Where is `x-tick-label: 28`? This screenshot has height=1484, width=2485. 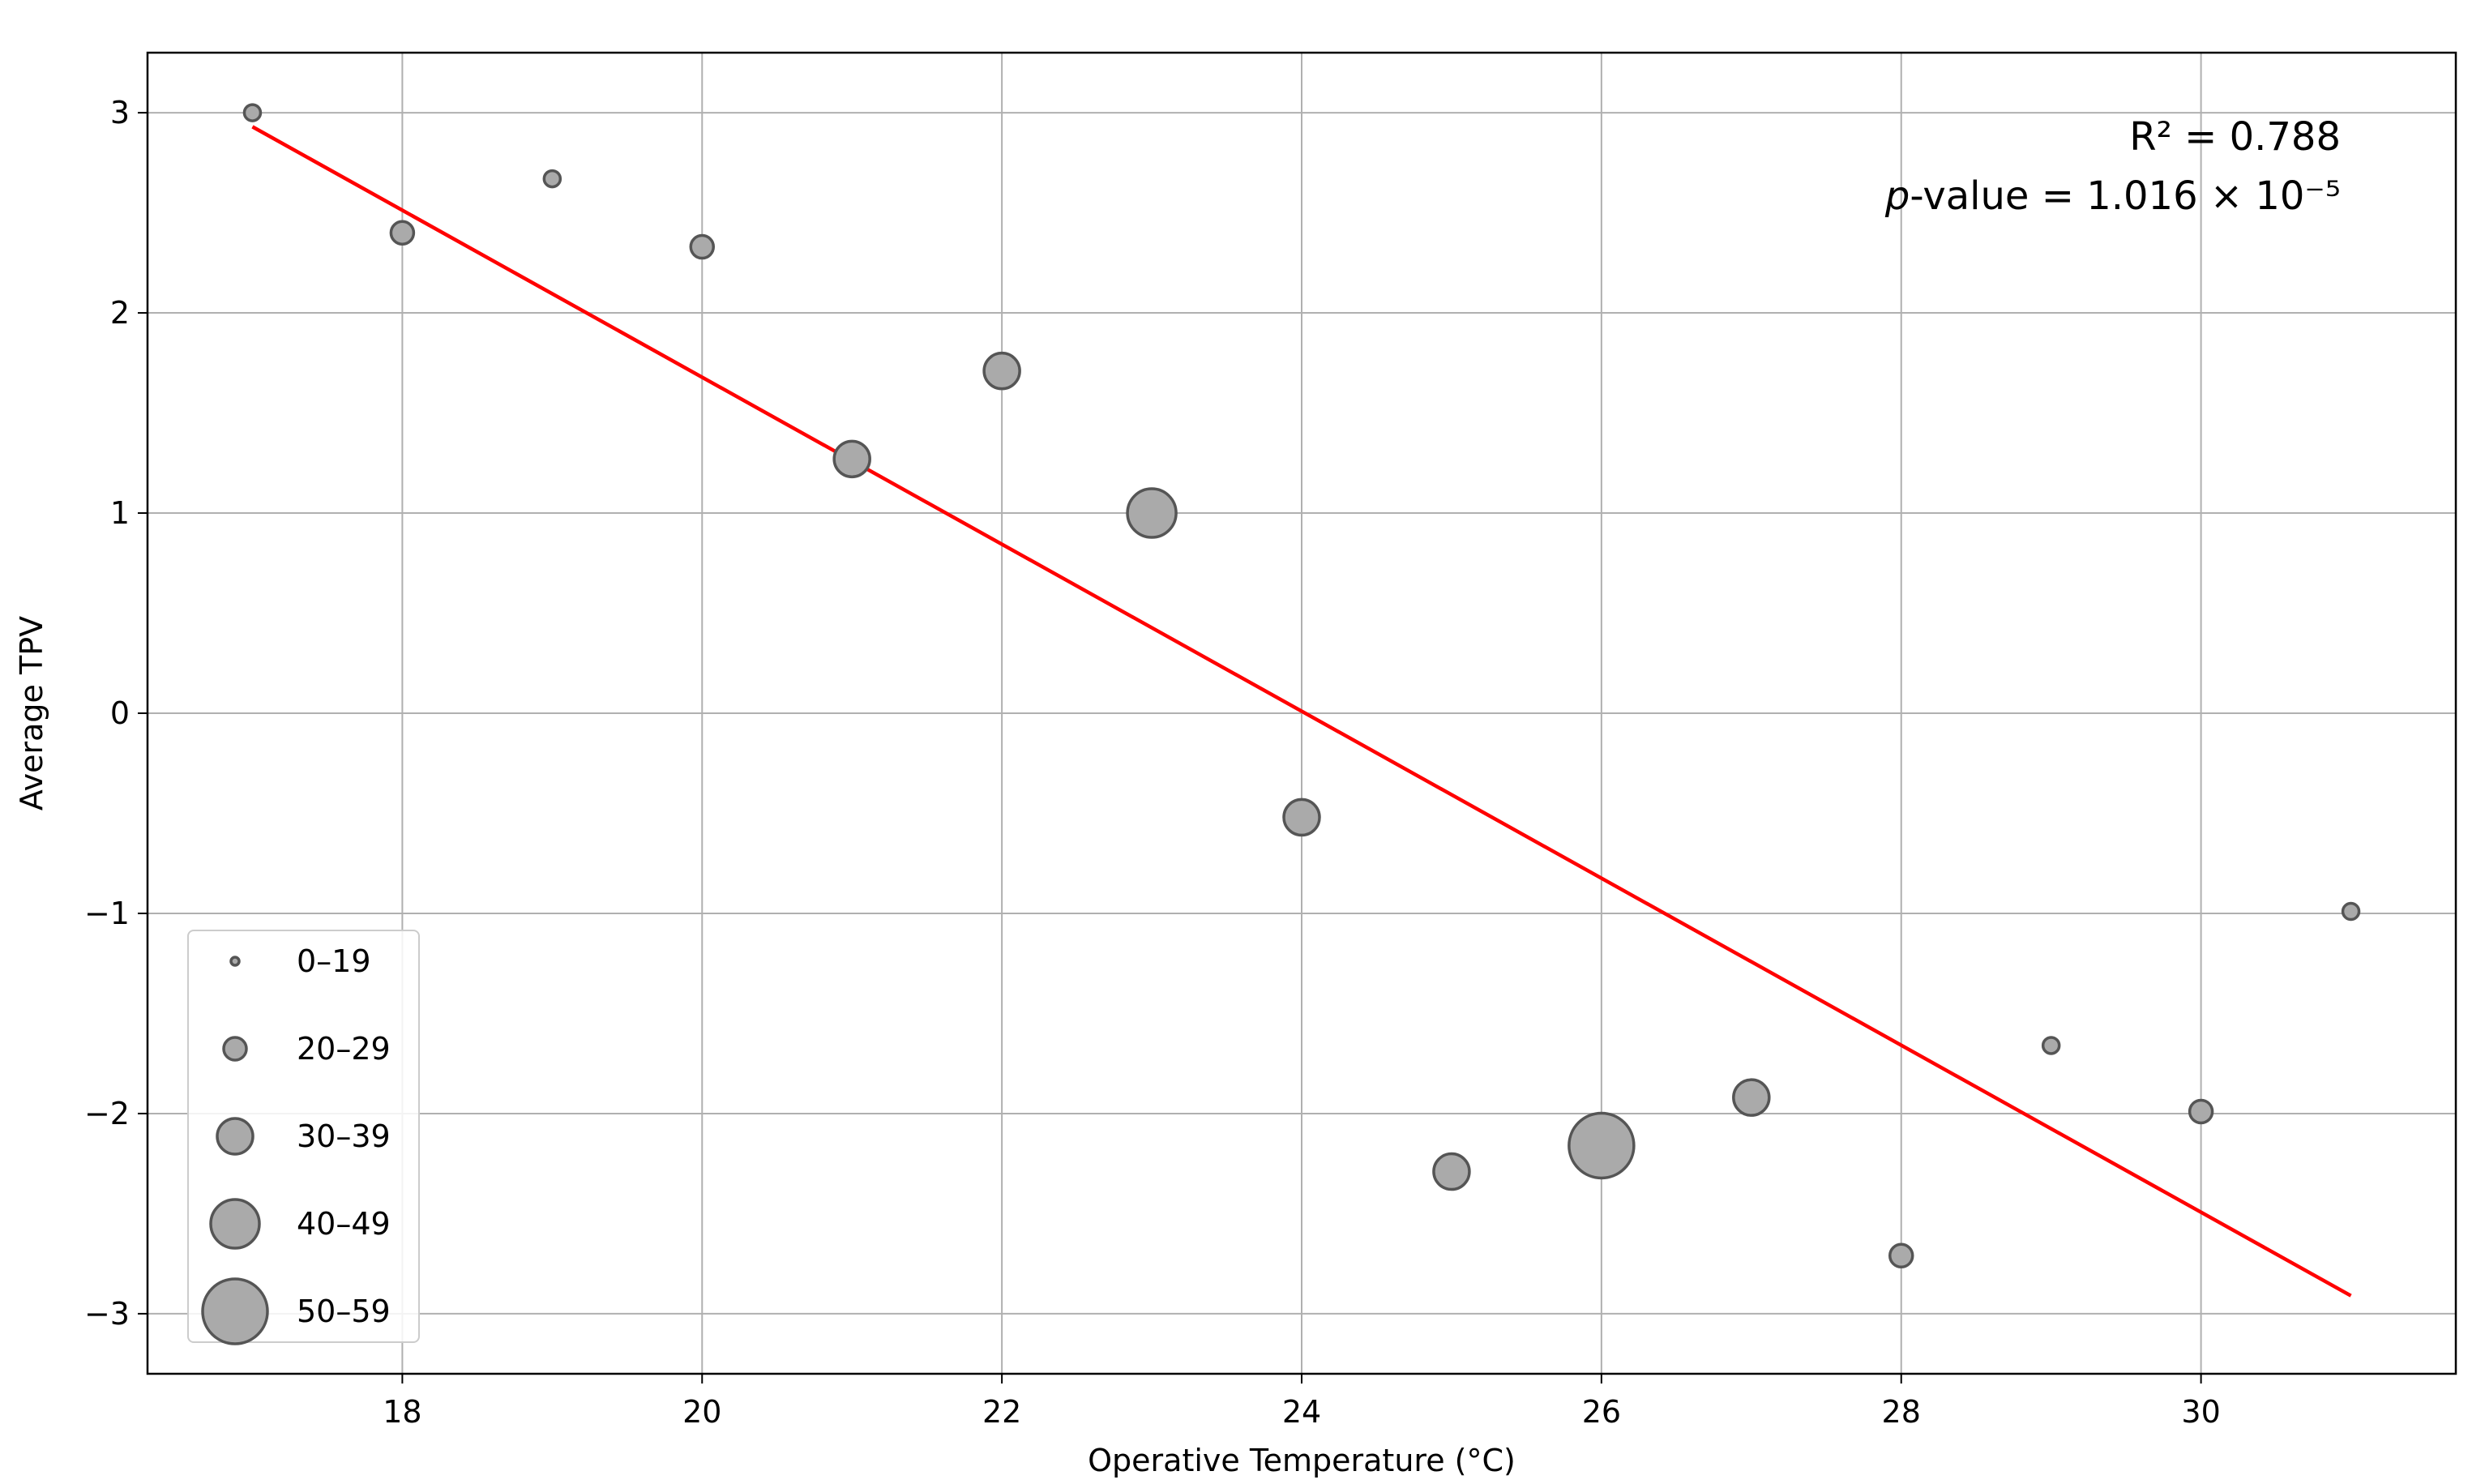 x-tick-label: 28 is located at coordinates (1901, 1412).